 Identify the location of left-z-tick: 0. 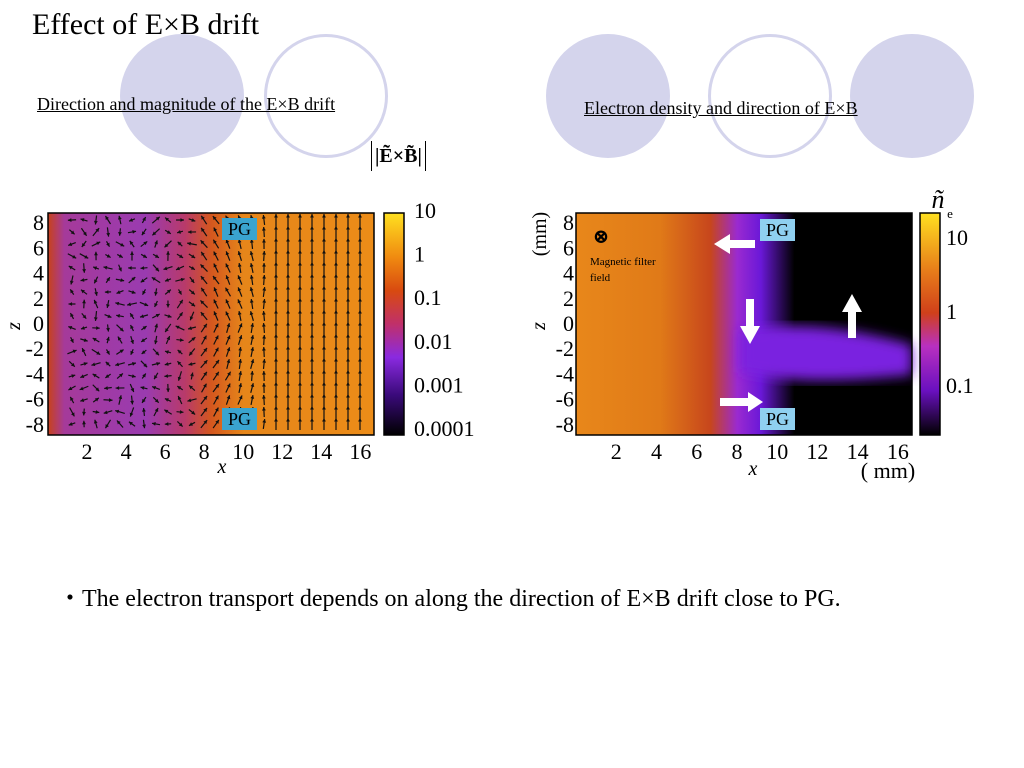
(38, 323).